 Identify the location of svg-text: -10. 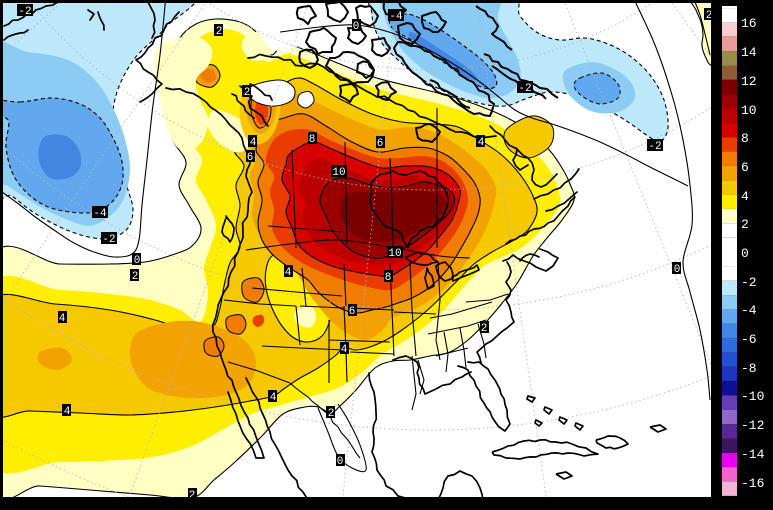
(752, 396).